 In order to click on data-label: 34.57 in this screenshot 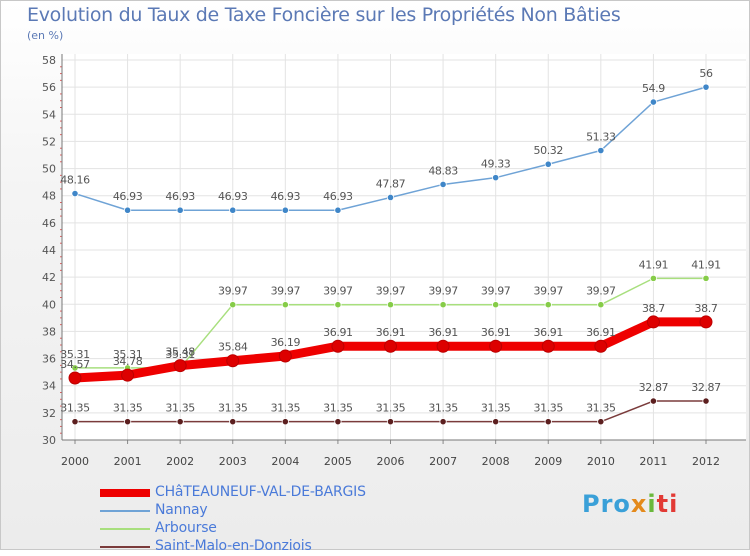, I will do `click(75, 364)`.